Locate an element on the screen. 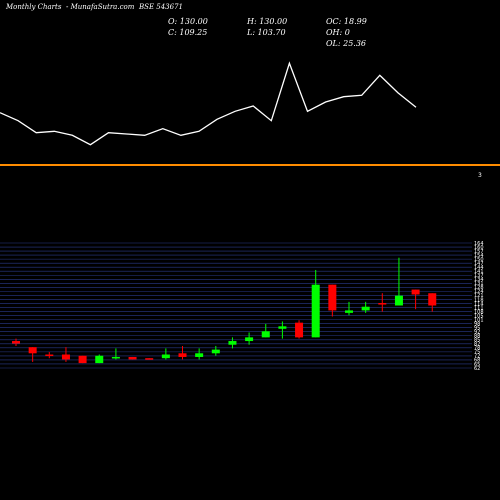 The image size is (500, 500). y-tick-label: 75 is located at coordinates (477, 353).